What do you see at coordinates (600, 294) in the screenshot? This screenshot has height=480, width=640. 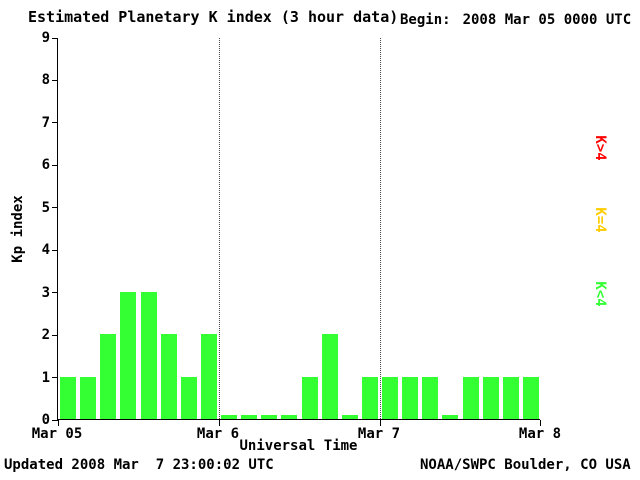 I see `legend-item-k-lt-4: K<4` at bounding box center [600, 294].